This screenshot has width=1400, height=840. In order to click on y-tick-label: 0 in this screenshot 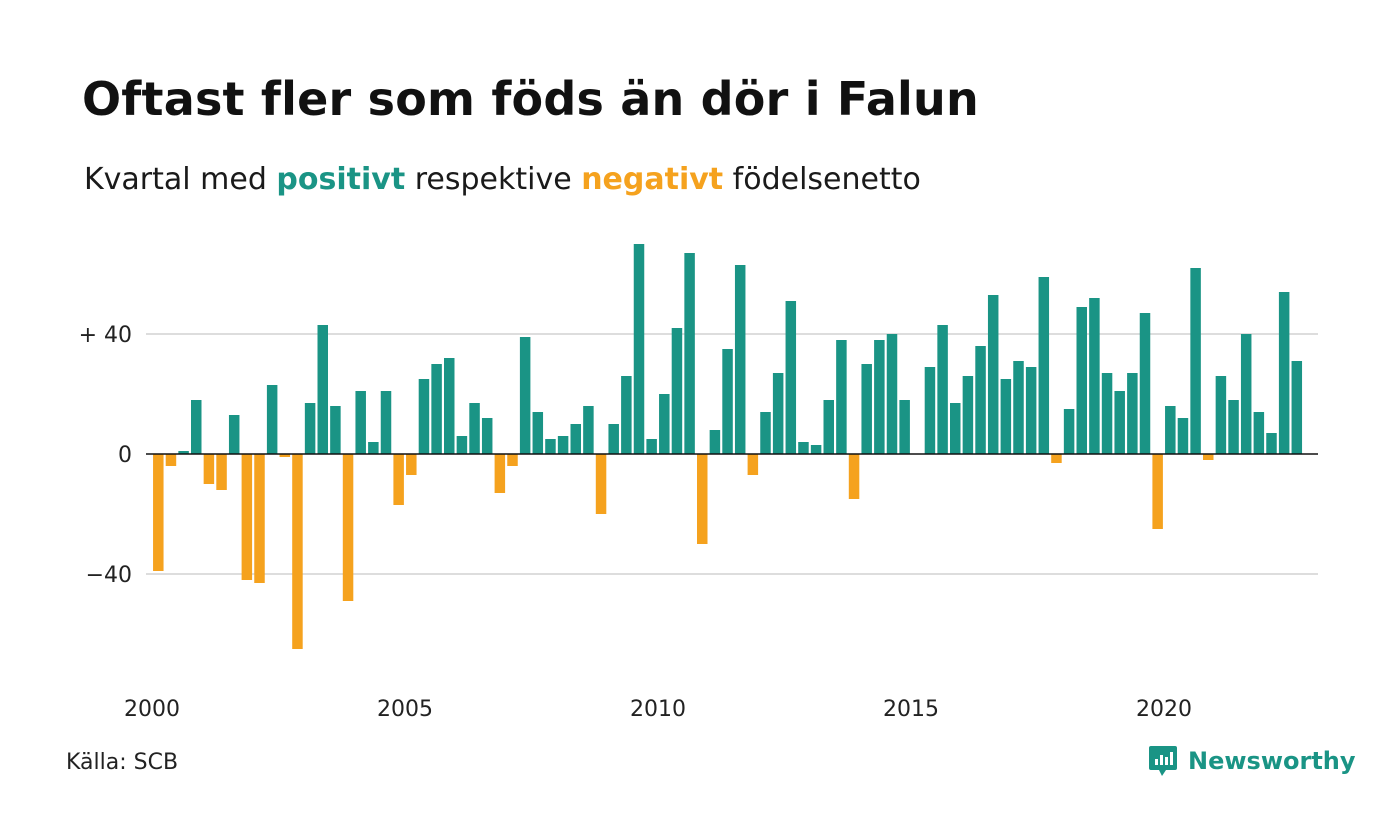, I will do `click(125, 455)`.